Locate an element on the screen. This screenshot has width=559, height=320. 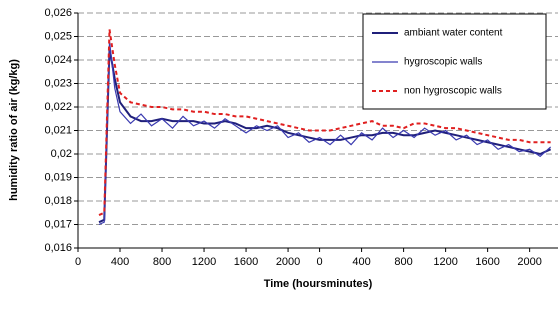
y-tick-label: 0,016 is located at coordinates (58, 248).